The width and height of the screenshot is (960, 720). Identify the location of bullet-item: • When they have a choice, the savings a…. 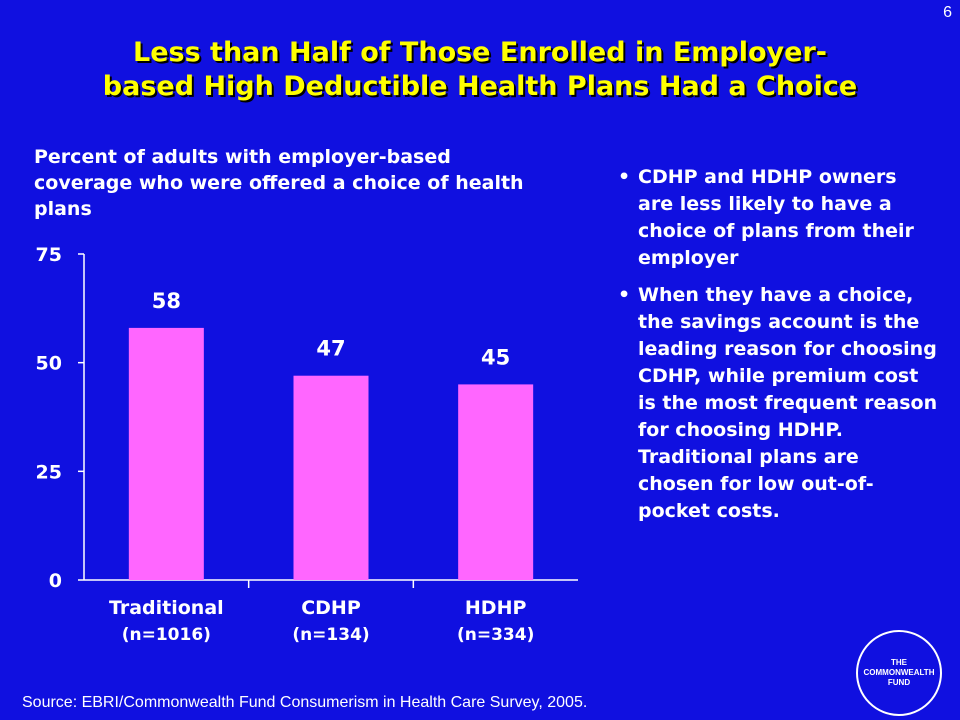
(778, 403).